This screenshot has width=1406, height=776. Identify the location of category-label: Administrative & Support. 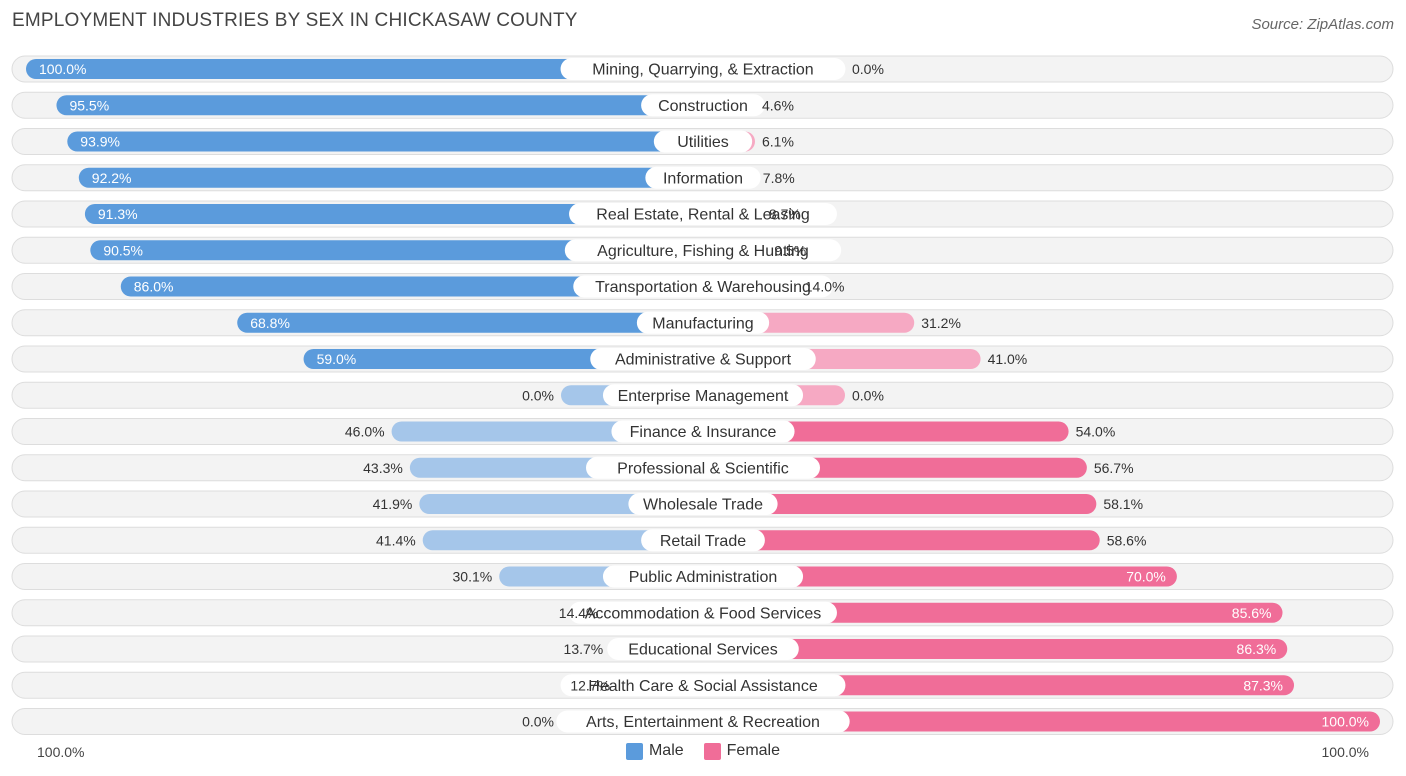
(703, 360).